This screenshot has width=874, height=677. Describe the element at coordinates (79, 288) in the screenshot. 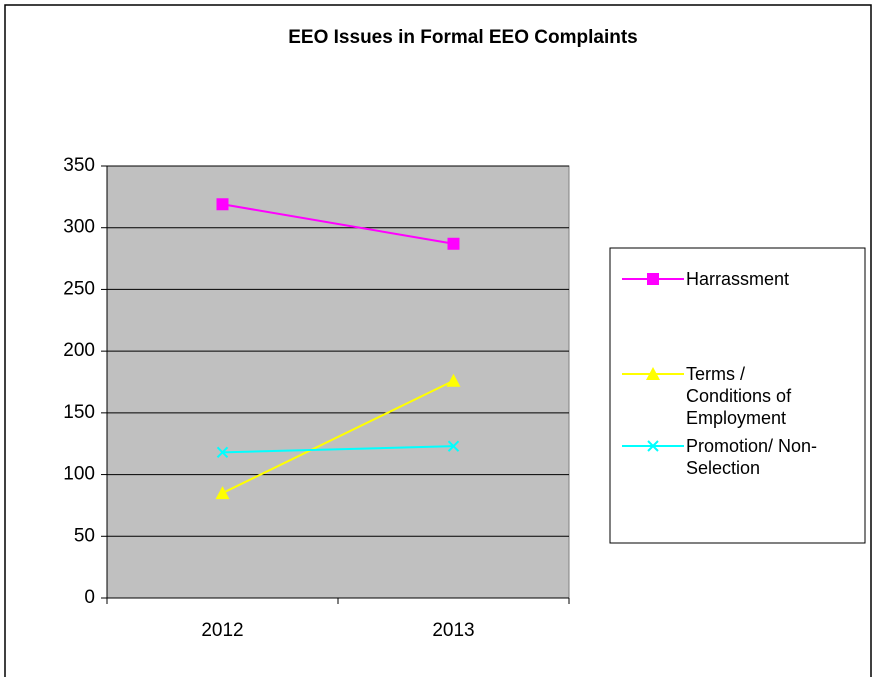

I see `y-tick-label: 250` at that location.